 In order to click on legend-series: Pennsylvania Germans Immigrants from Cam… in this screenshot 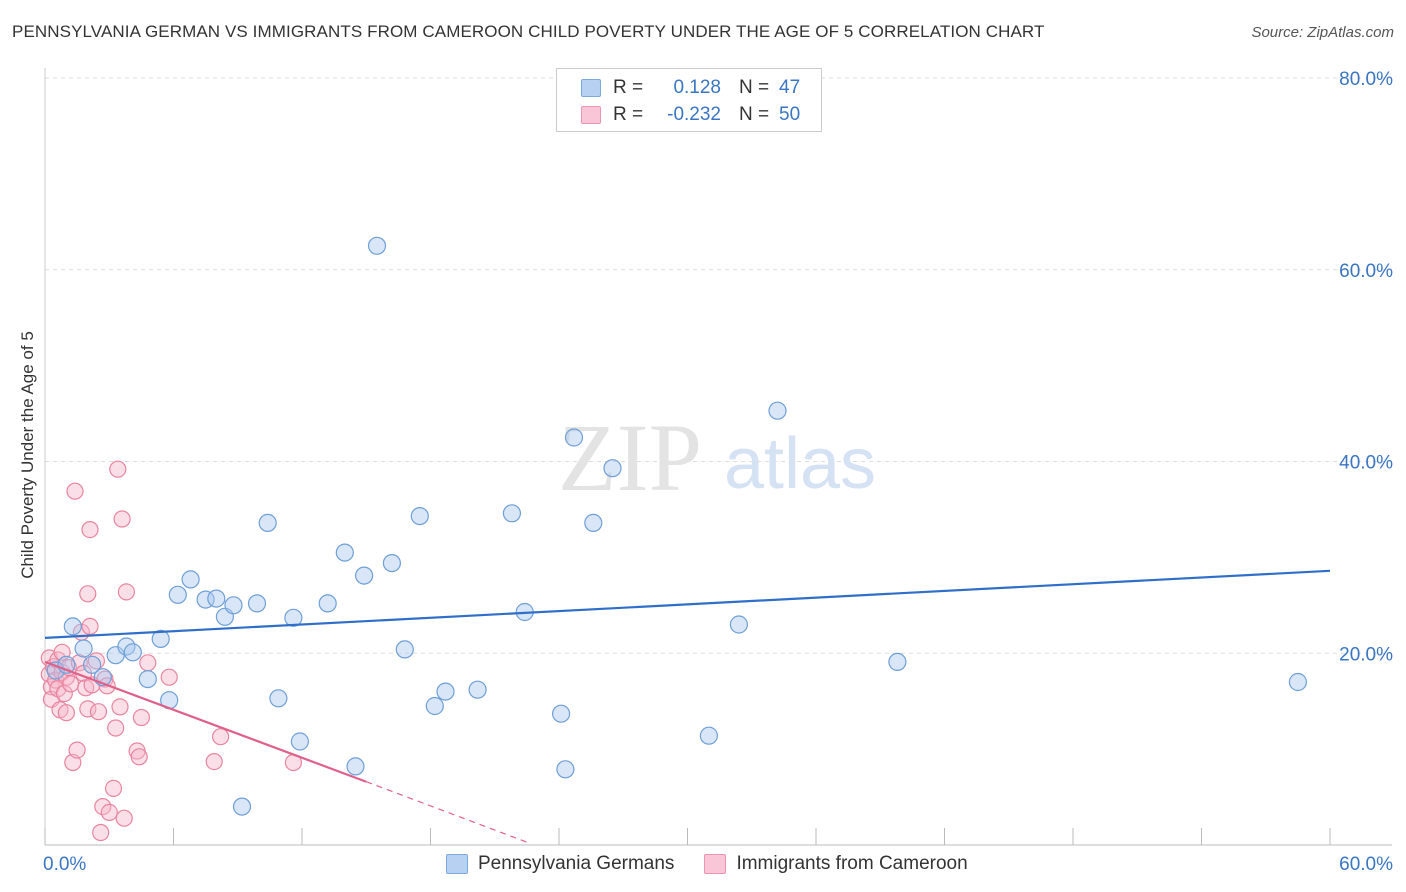, I will do `click(722, 864)`.